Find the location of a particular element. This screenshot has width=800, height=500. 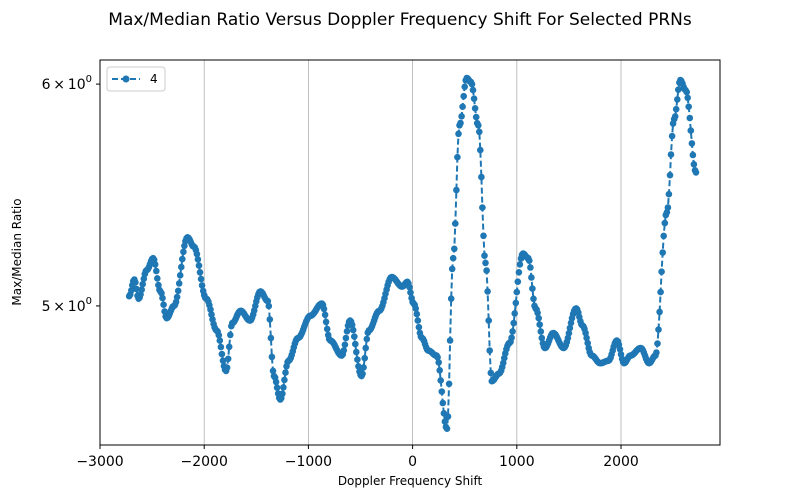

x-tick-label: −3000 is located at coordinates (99, 462).